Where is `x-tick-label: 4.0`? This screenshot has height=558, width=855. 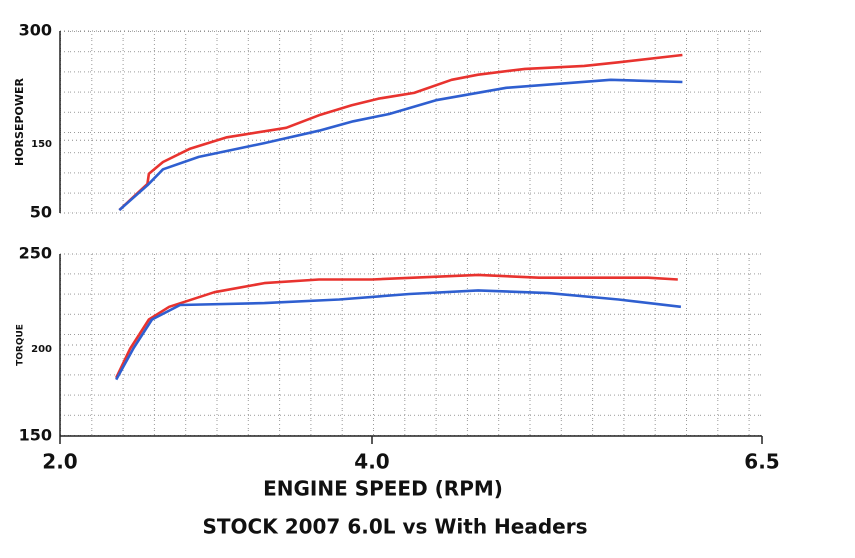
x-tick-label: 4.0 is located at coordinates (371, 462).